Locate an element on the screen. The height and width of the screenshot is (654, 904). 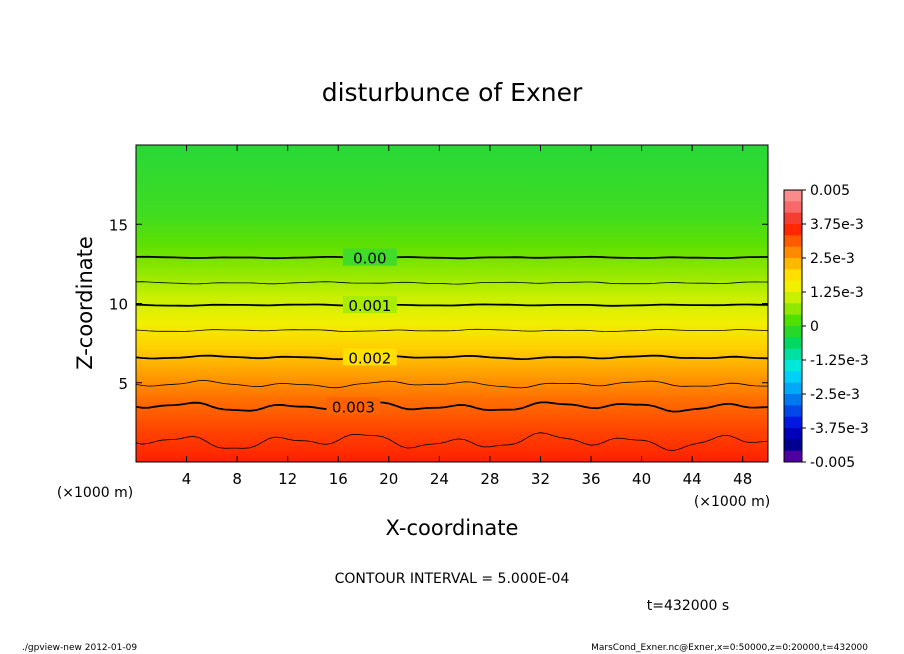
colorbar-tick-label: -0.005 is located at coordinates (832, 463).